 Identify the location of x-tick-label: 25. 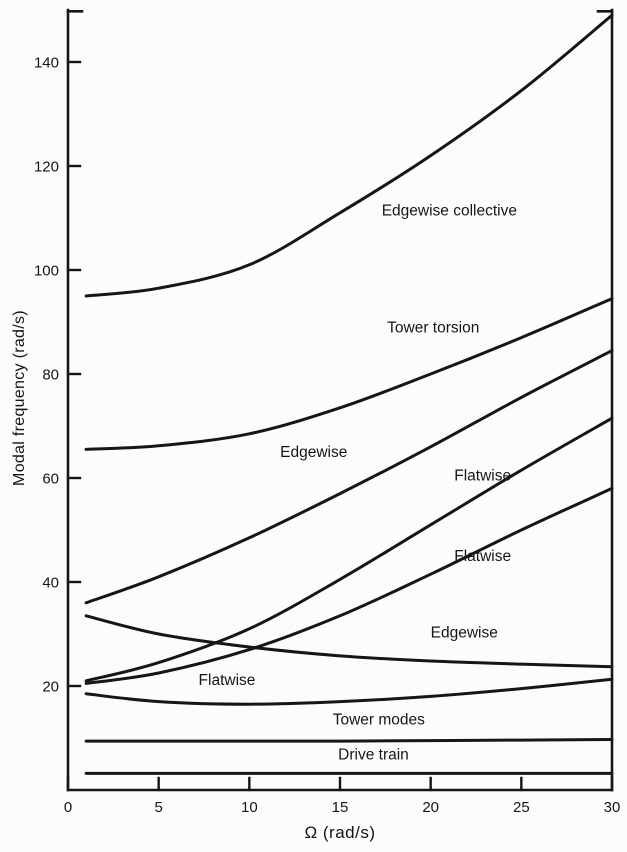
(521, 807).